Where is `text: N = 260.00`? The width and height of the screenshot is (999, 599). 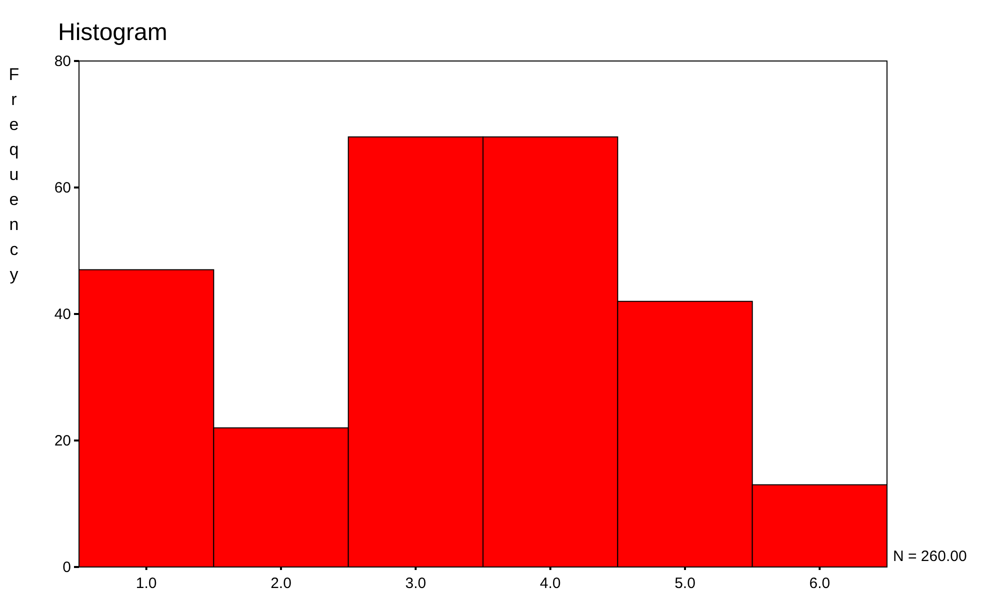 text: N = 260.00 is located at coordinates (930, 556).